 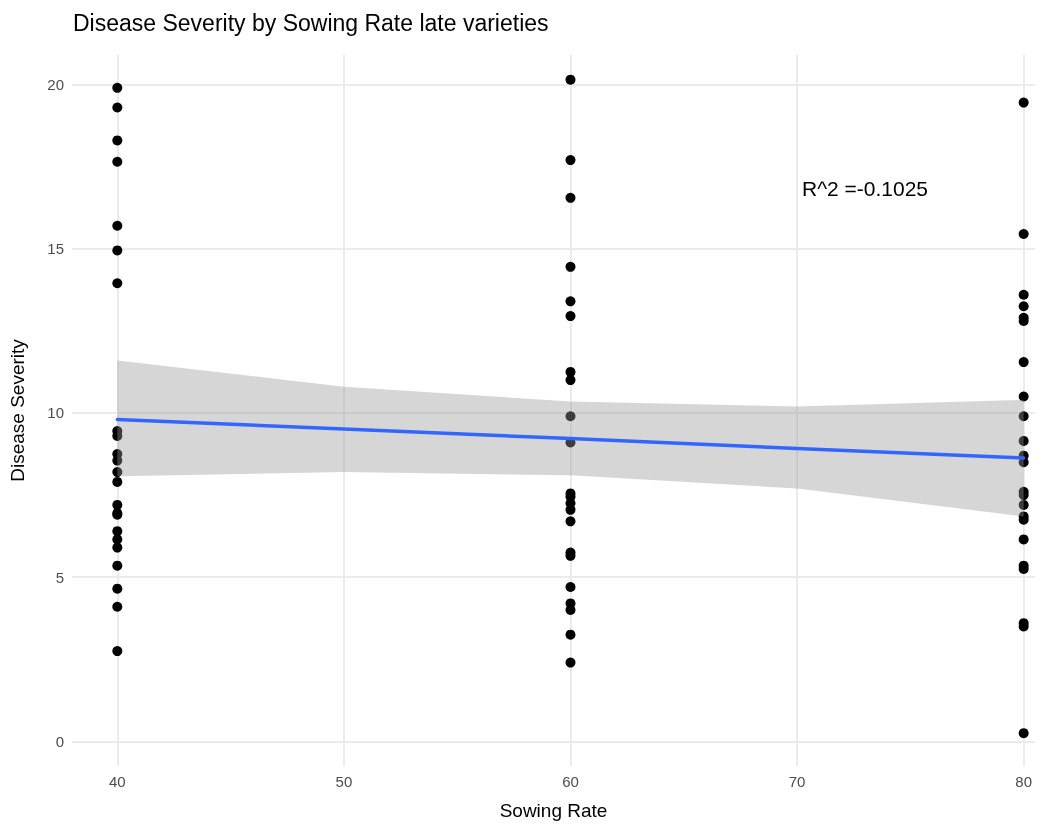 I want to click on x-axis-title: Sowing Rate, so click(x=553, y=810).